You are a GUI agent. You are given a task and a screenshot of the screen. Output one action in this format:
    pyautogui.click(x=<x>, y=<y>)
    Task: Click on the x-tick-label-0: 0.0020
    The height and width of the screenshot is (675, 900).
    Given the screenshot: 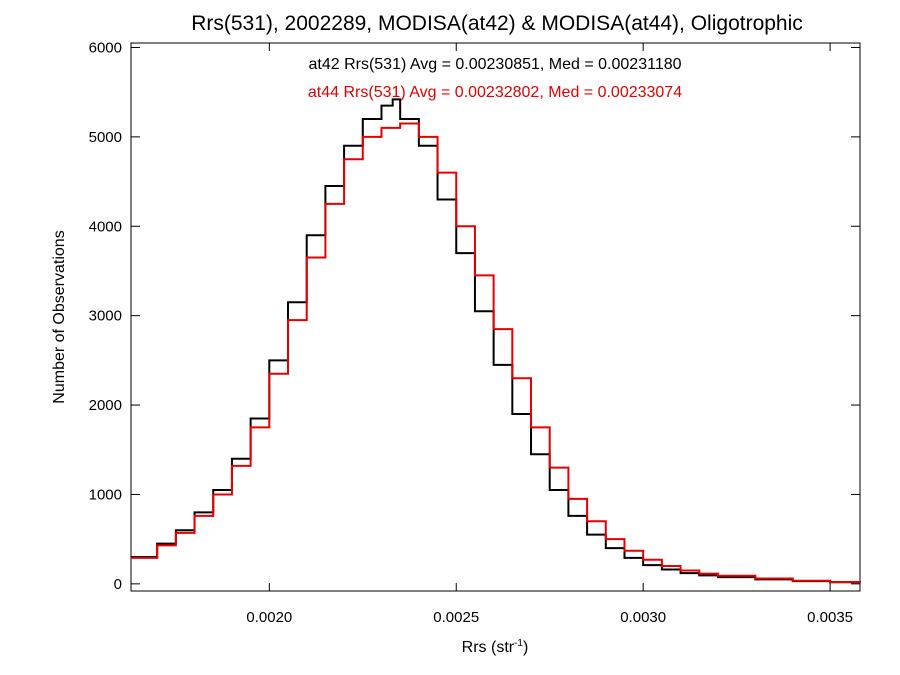 What is the action you would take?
    pyautogui.click(x=269, y=617)
    